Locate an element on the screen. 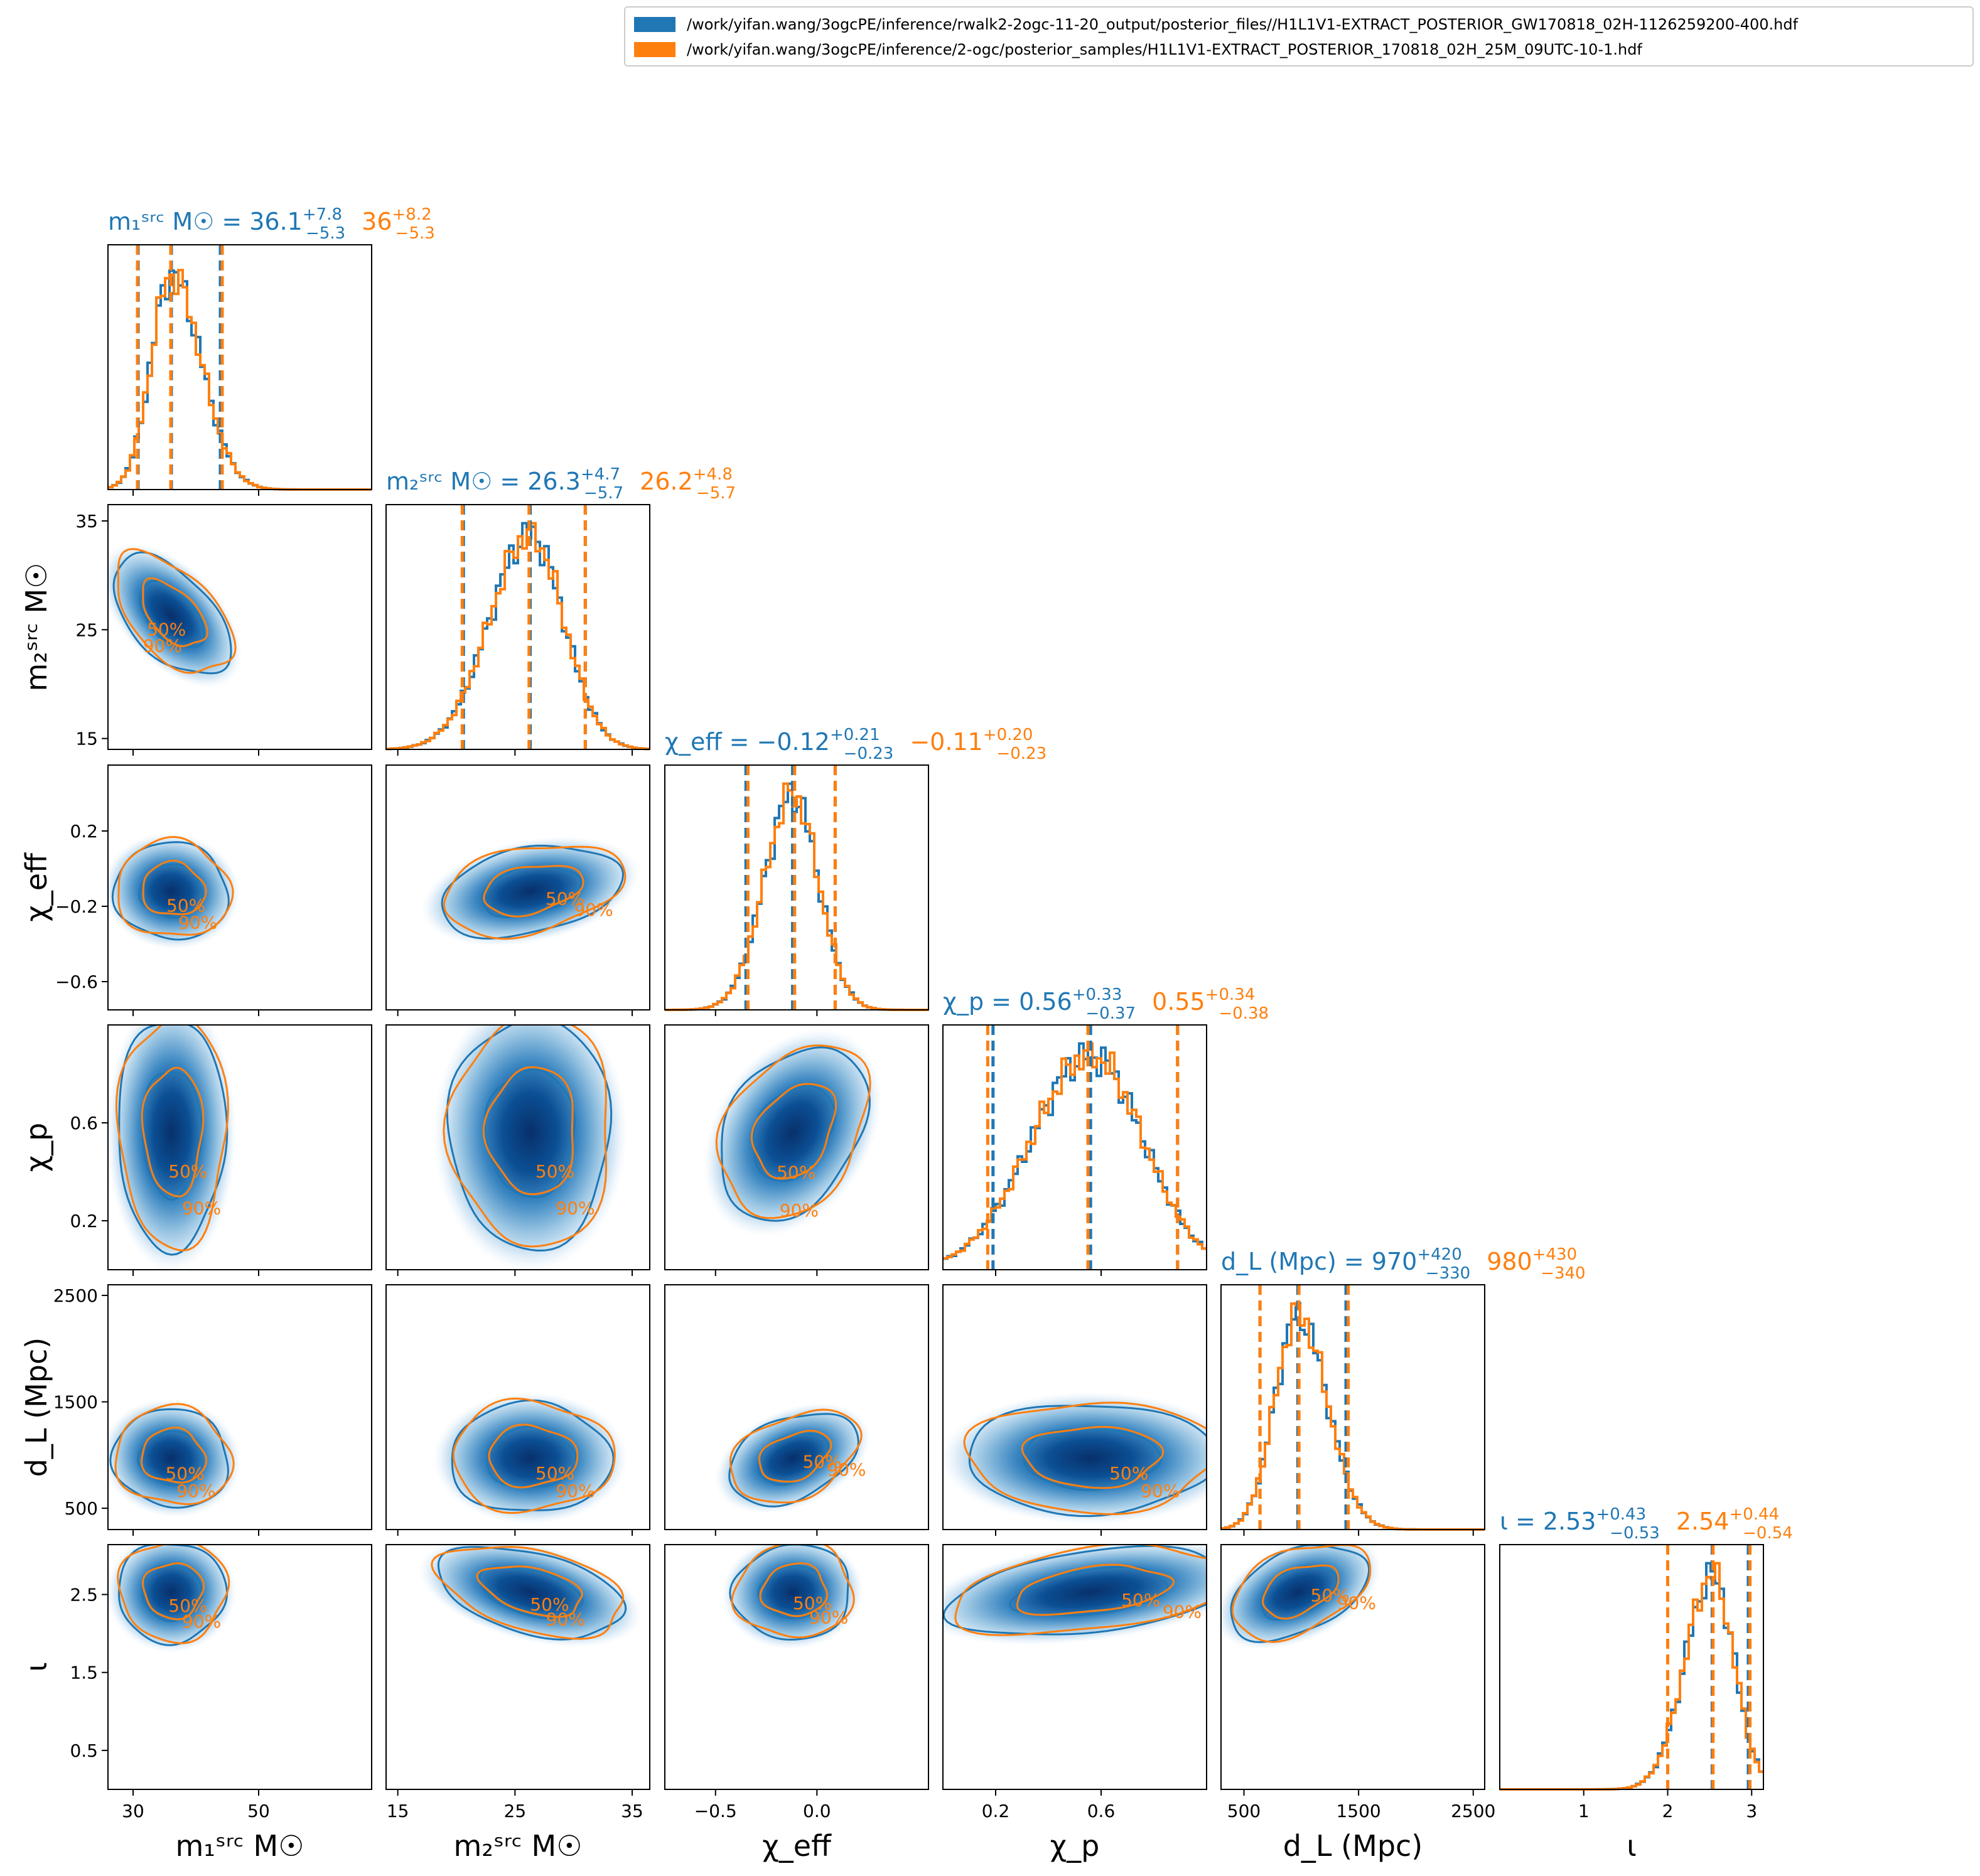 The width and height of the screenshot is (1980, 1876). hist-panel-m1: m₁ˢʳᶜ M☉ = 36.1+7.8 −5.3 36+8.2 −5.3 is located at coordinates (271, 351).